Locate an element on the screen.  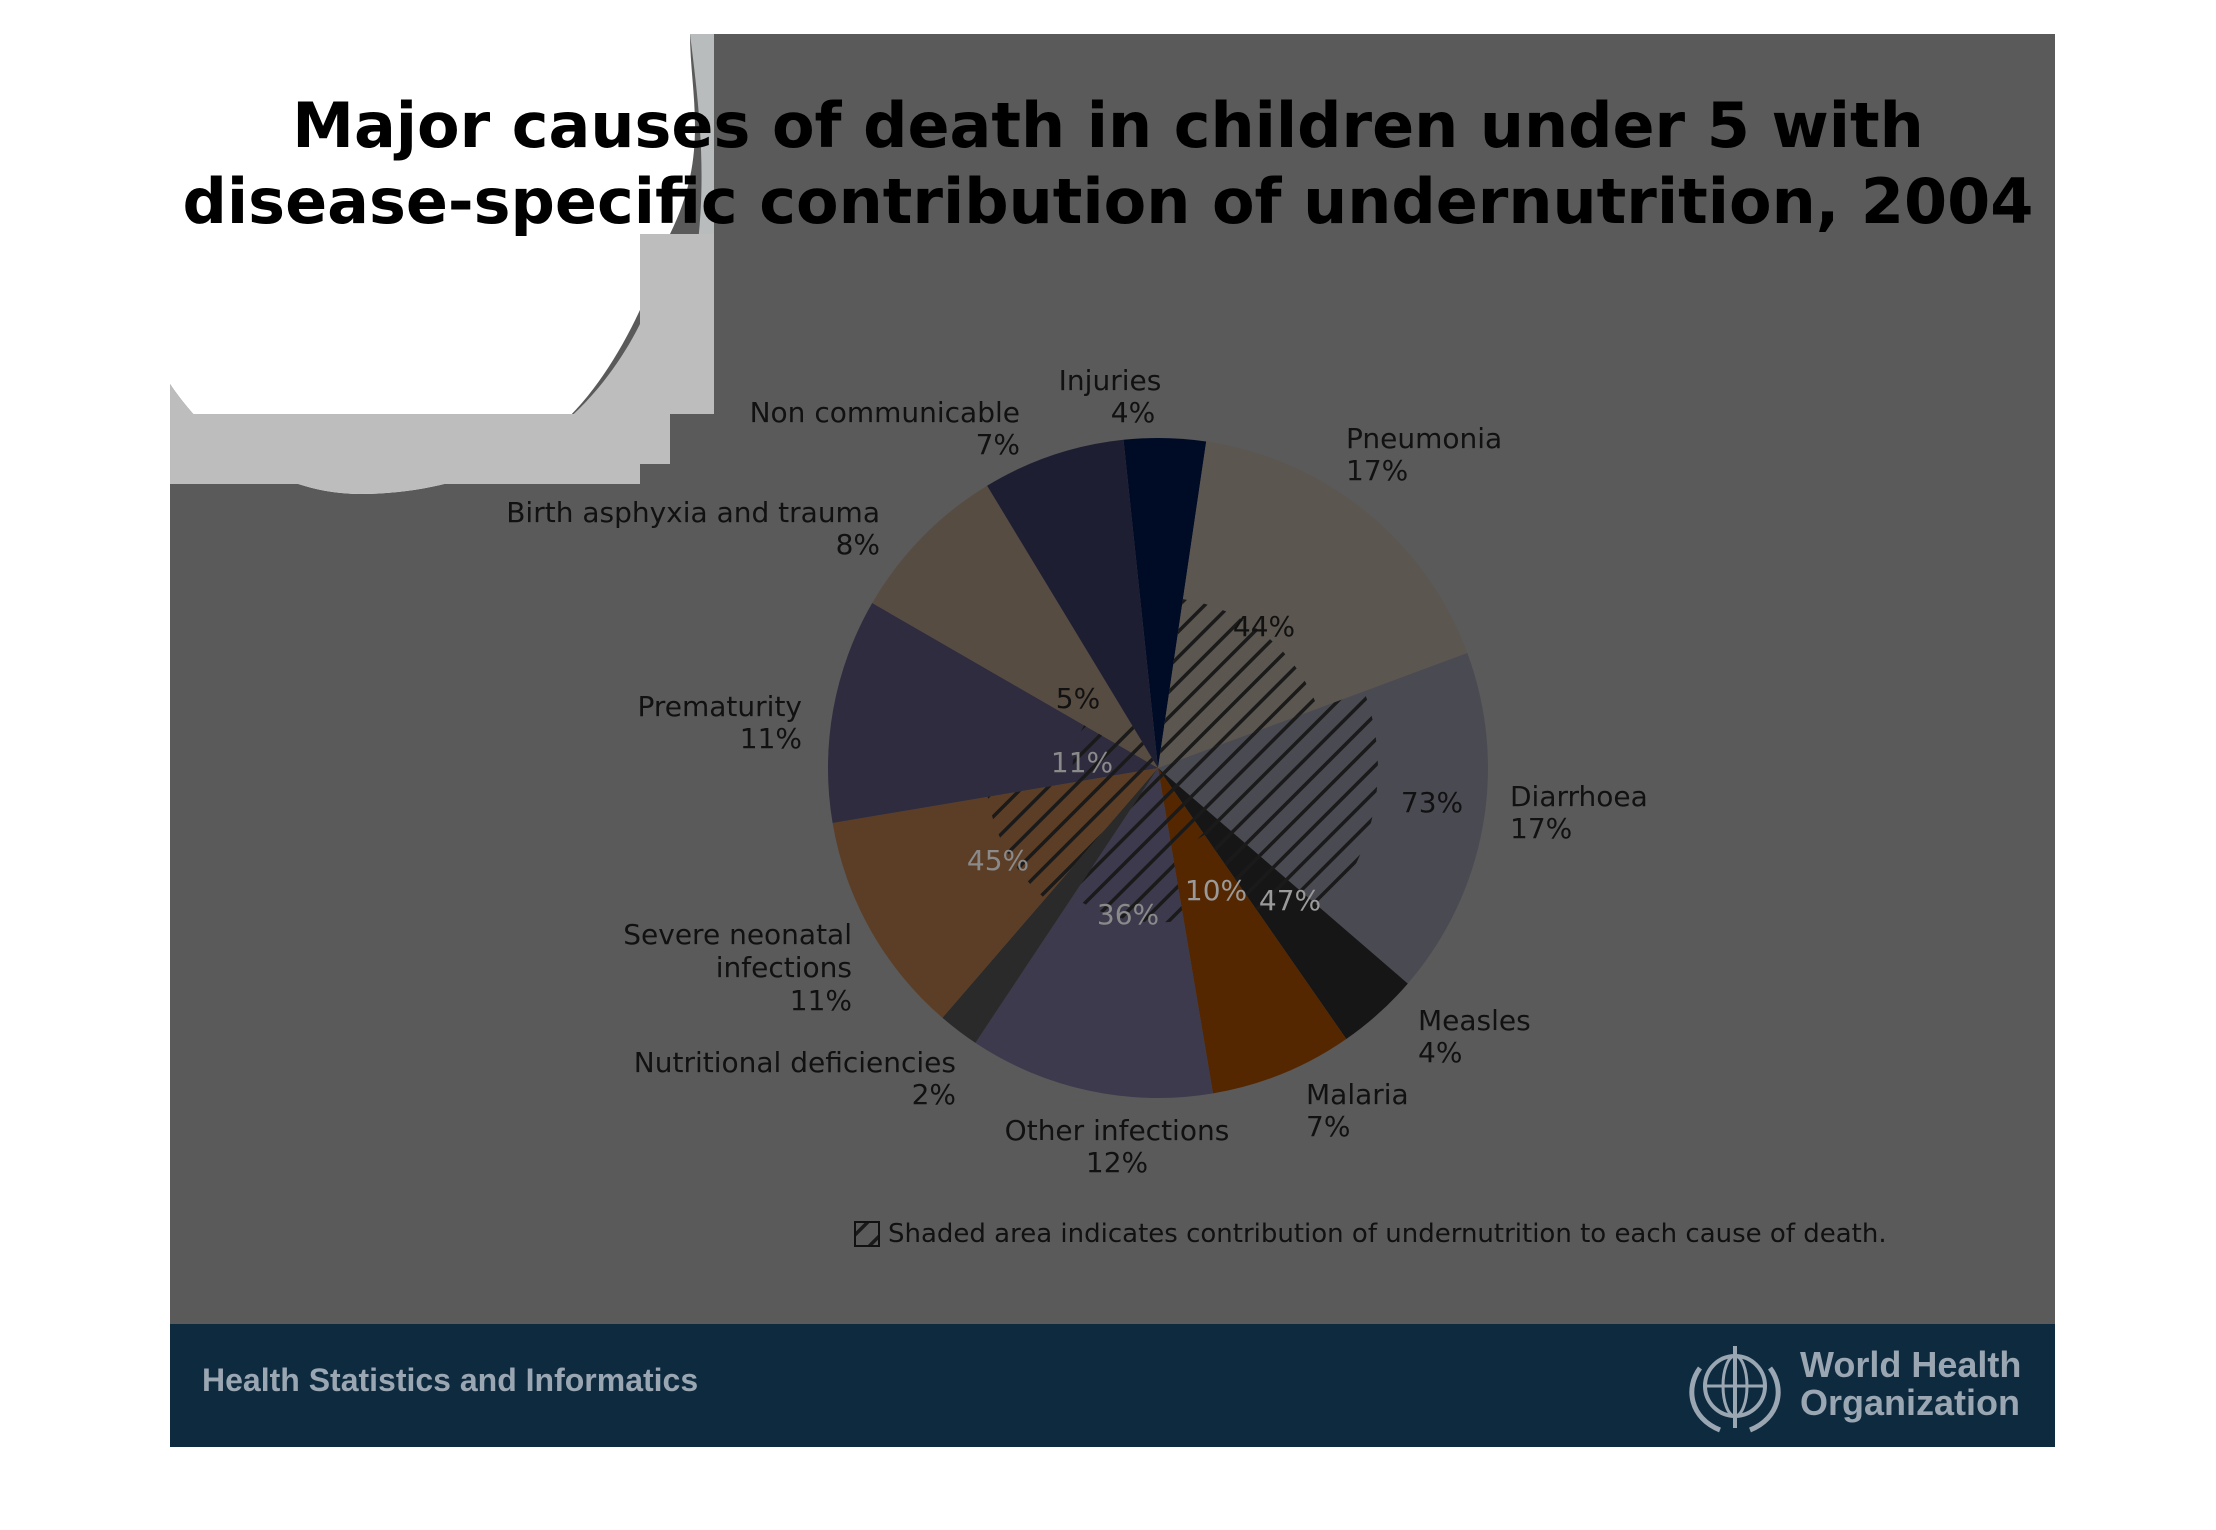
undernutrition-shading is located at coordinates (1182, 761).